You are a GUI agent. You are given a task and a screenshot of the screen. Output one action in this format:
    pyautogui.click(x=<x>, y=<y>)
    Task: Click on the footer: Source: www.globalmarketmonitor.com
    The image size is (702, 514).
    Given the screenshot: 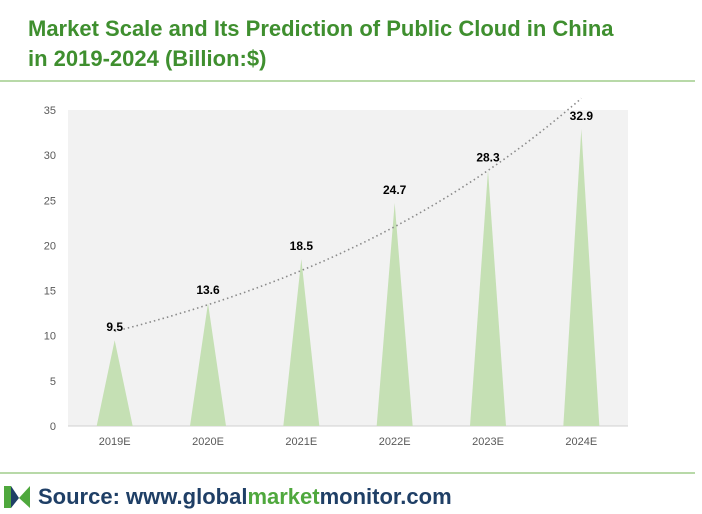 What is the action you would take?
    pyautogui.click(x=351, y=497)
    